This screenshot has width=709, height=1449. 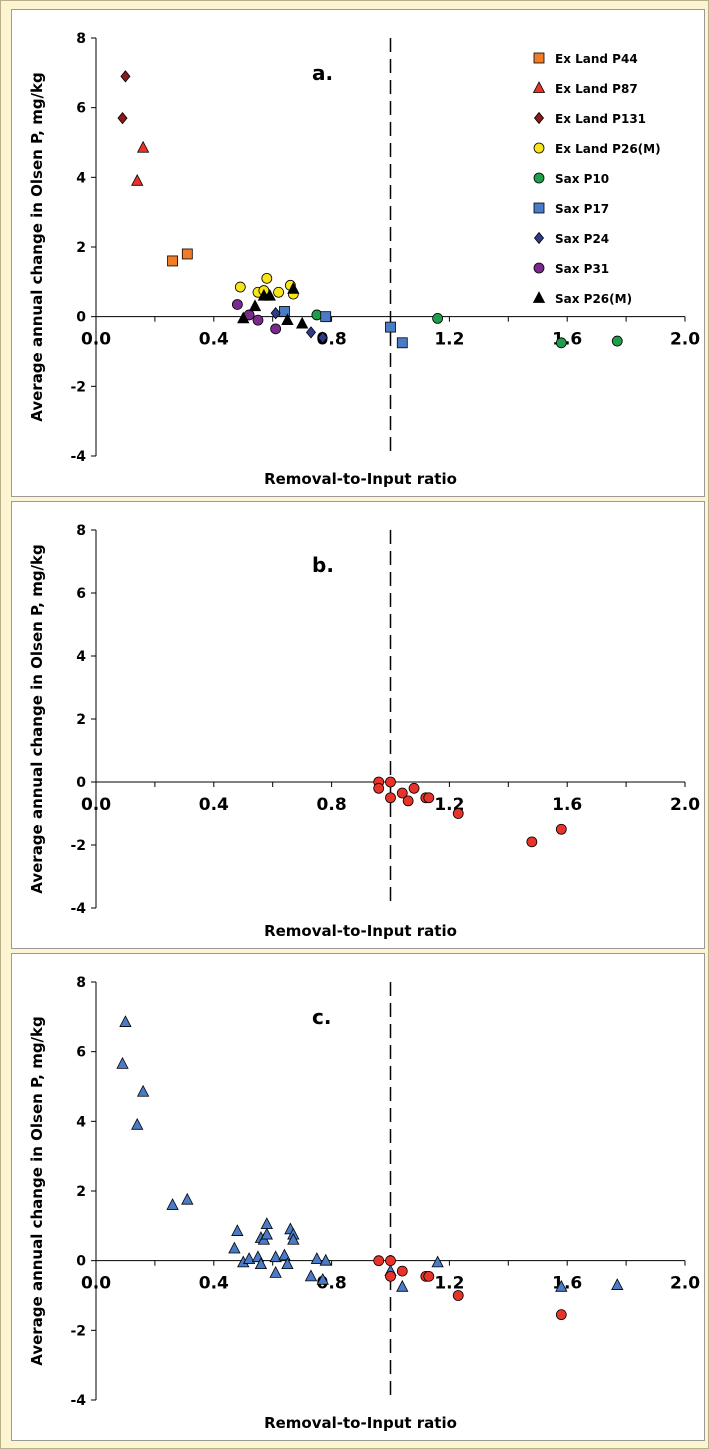 I want to click on legend-label: Sax P26(M), so click(x=593, y=299).